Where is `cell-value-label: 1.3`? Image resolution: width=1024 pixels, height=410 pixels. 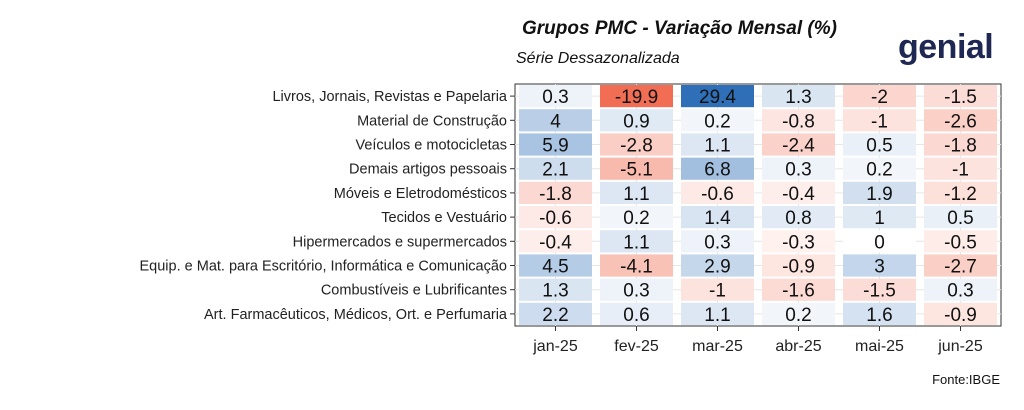
cell-value-label: 1.3 is located at coordinates (555, 291).